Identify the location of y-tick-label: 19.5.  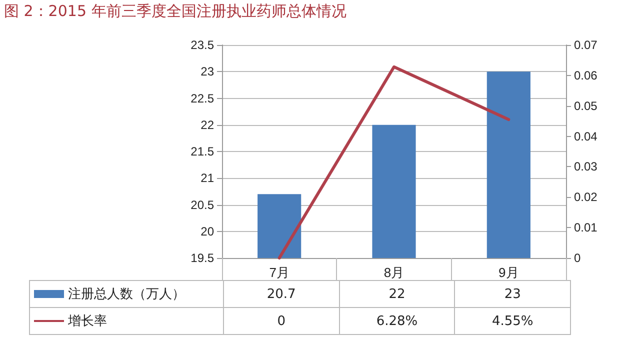
(202, 258).